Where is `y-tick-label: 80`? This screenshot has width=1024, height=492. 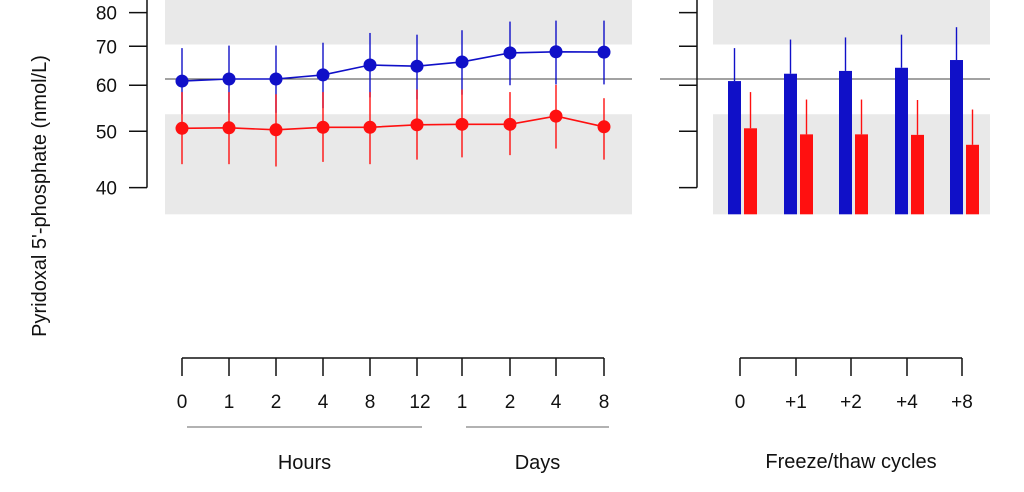 y-tick-label: 80 is located at coordinates (106, 14).